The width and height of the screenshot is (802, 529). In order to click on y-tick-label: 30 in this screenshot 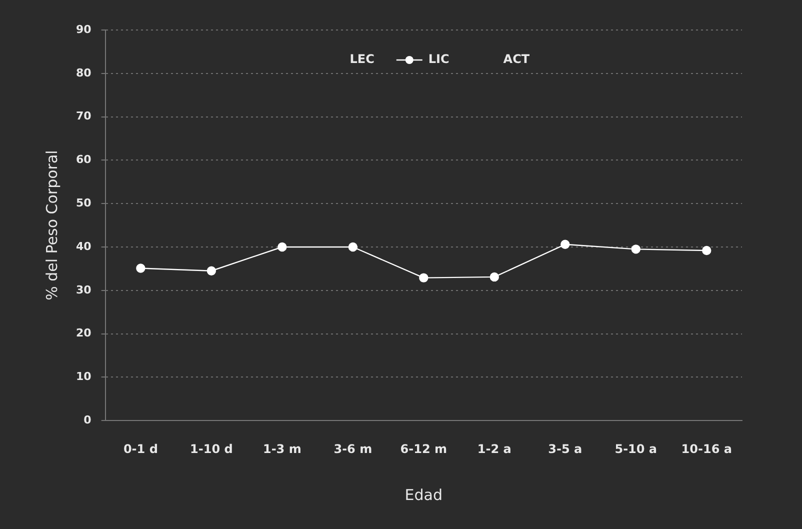, I will do `click(84, 289)`.